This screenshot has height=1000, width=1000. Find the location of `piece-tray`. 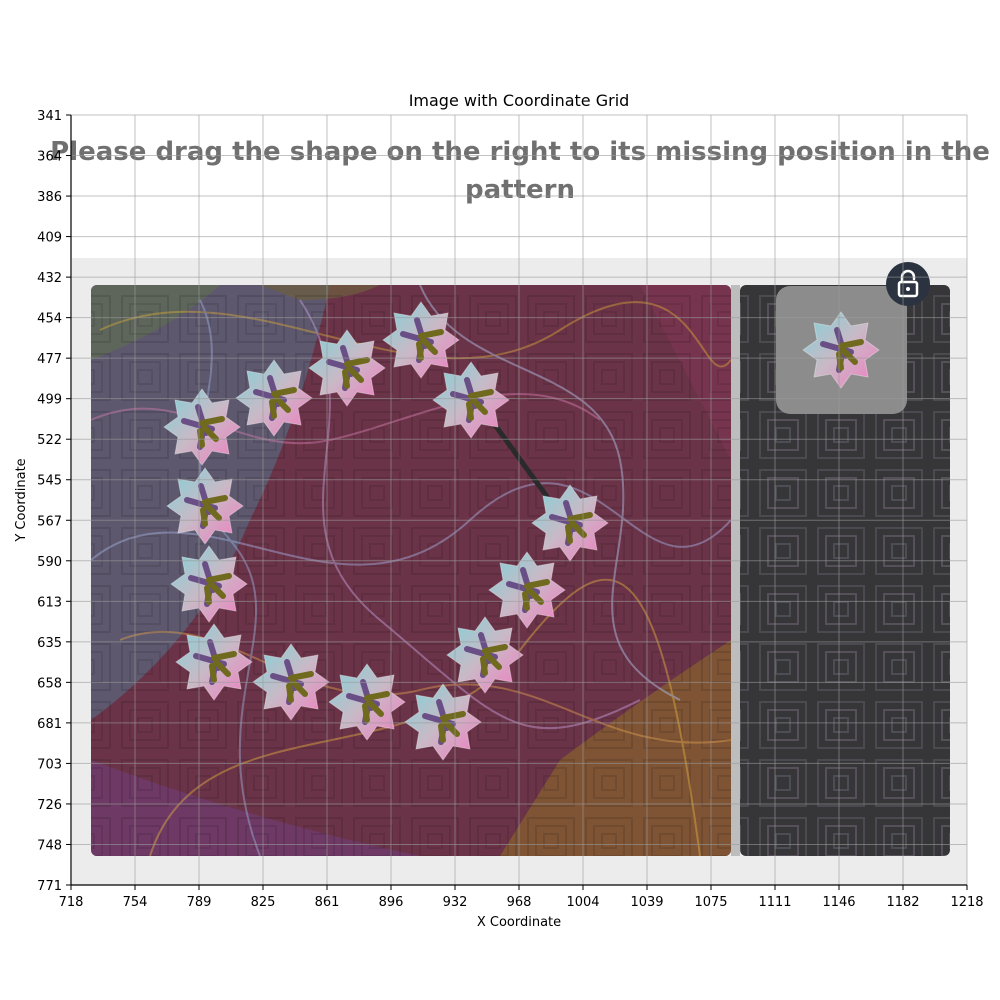

piece-tray is located at coordinates (845, 570).